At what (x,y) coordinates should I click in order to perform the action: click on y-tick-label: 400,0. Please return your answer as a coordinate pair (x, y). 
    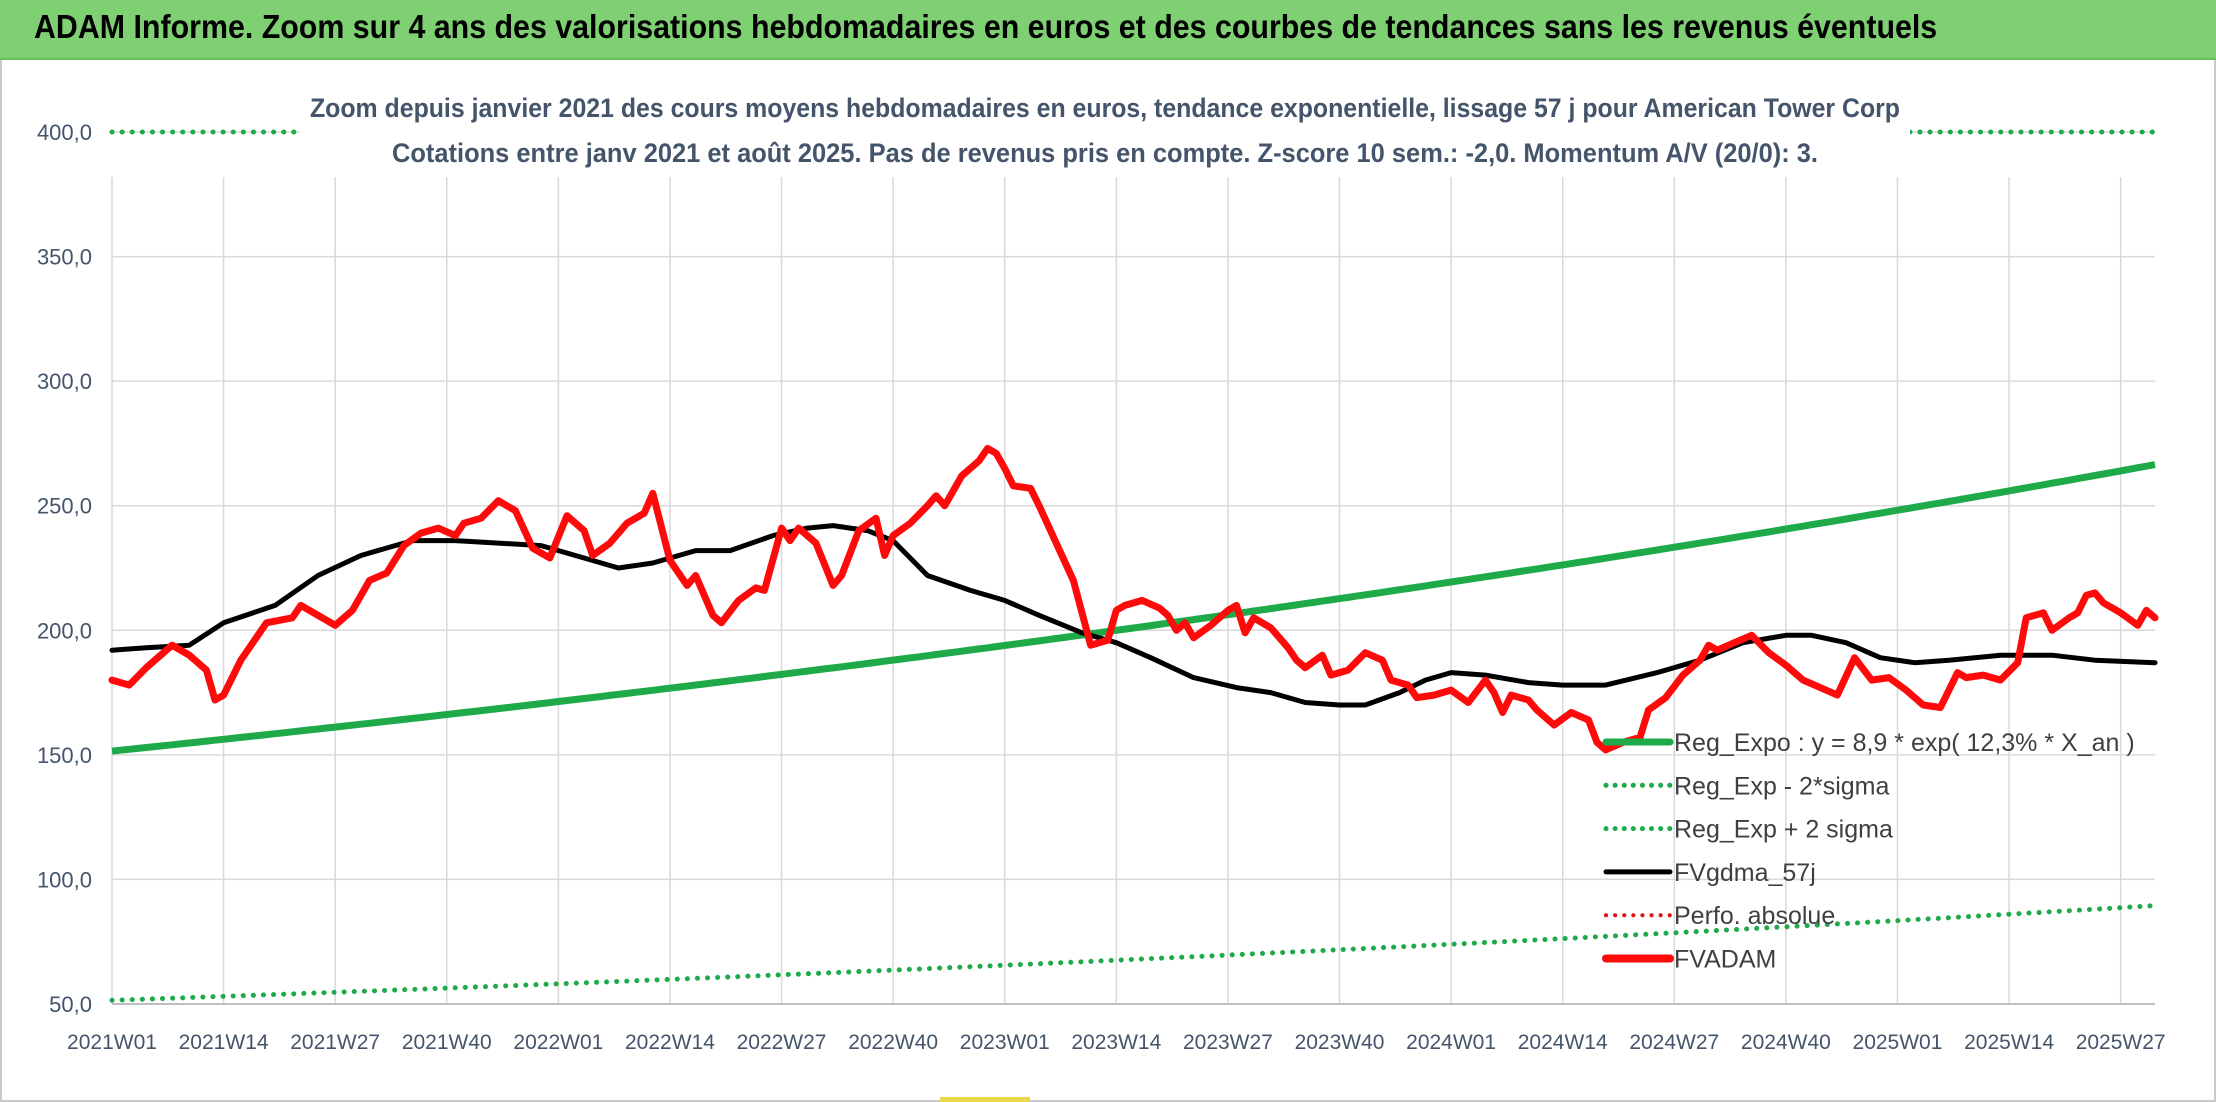
    Looking at the image, I should click on (64, 132).